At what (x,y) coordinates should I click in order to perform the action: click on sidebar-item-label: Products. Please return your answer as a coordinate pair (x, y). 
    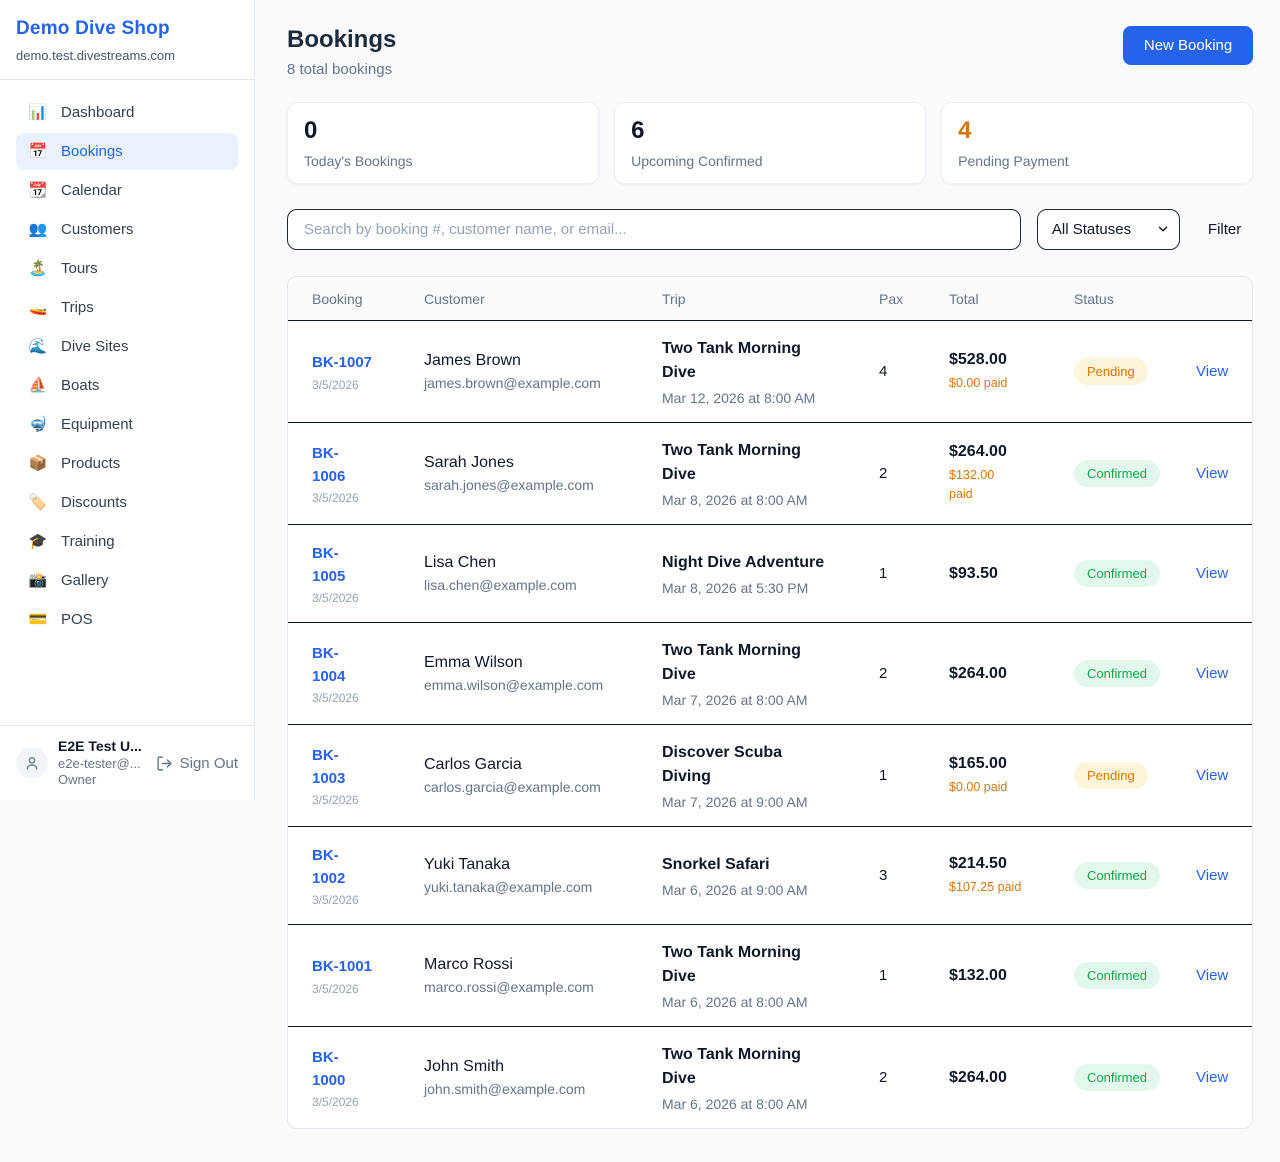
    Looking at the image, I should click on (91, 463).